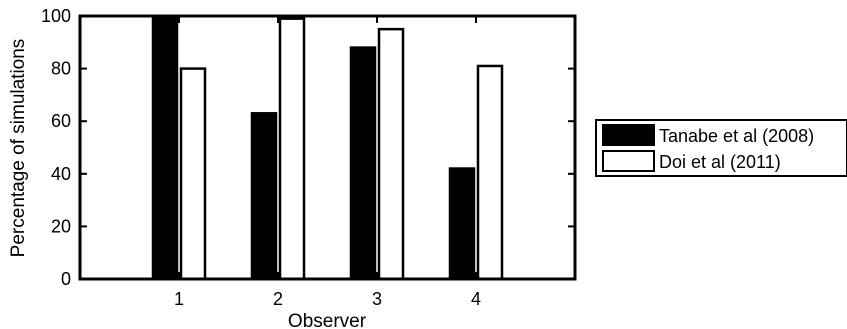 The image size is (847, 329). I want to click on legend-label-doi: Doi et al (2011), so click(720, 162).